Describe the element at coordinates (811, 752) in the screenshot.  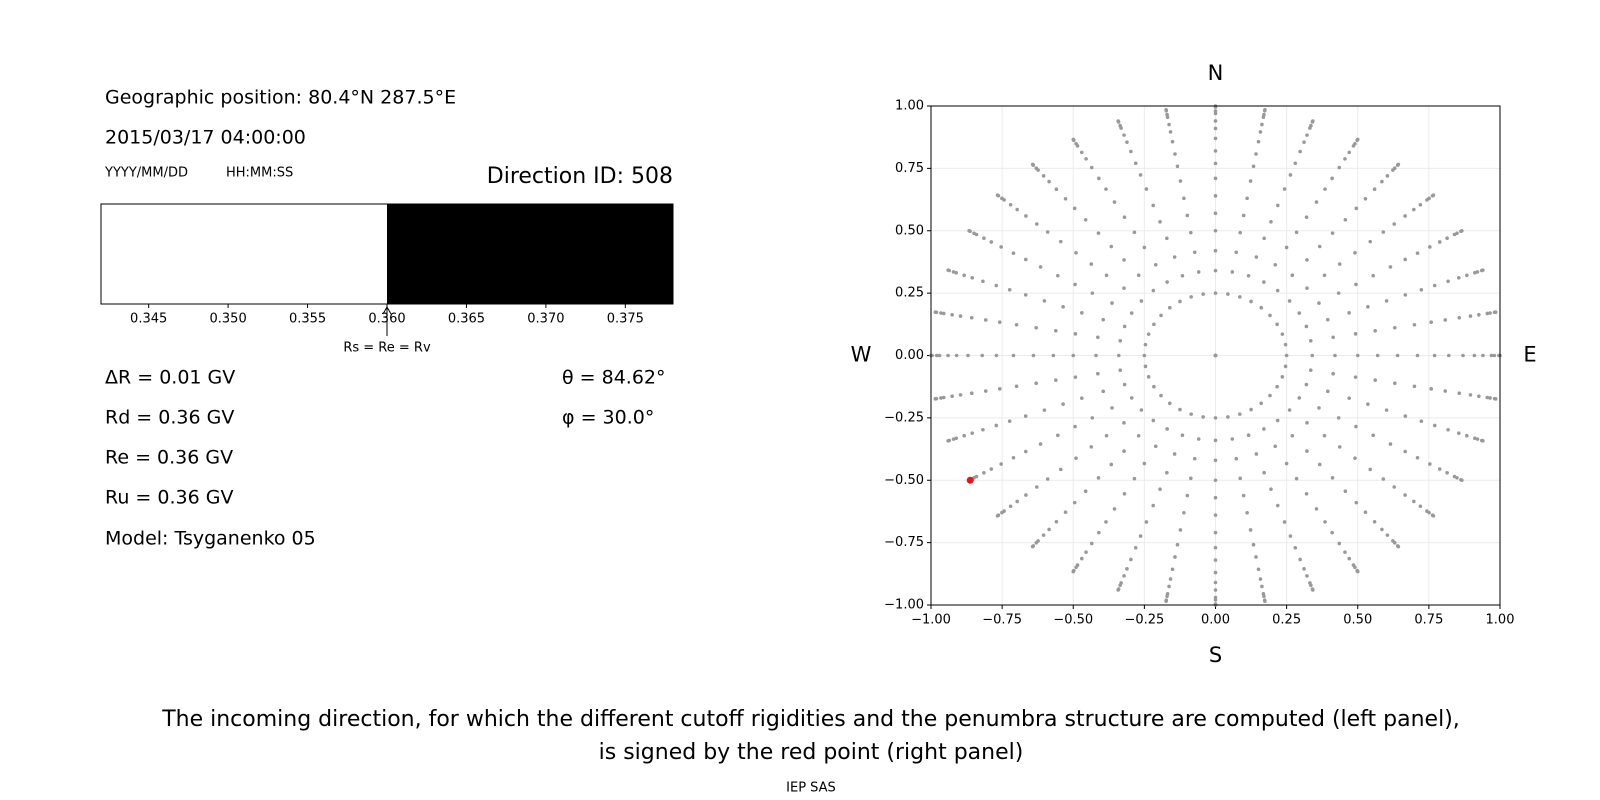
I see `caption: is signed by the red point (right panel)` at that location.